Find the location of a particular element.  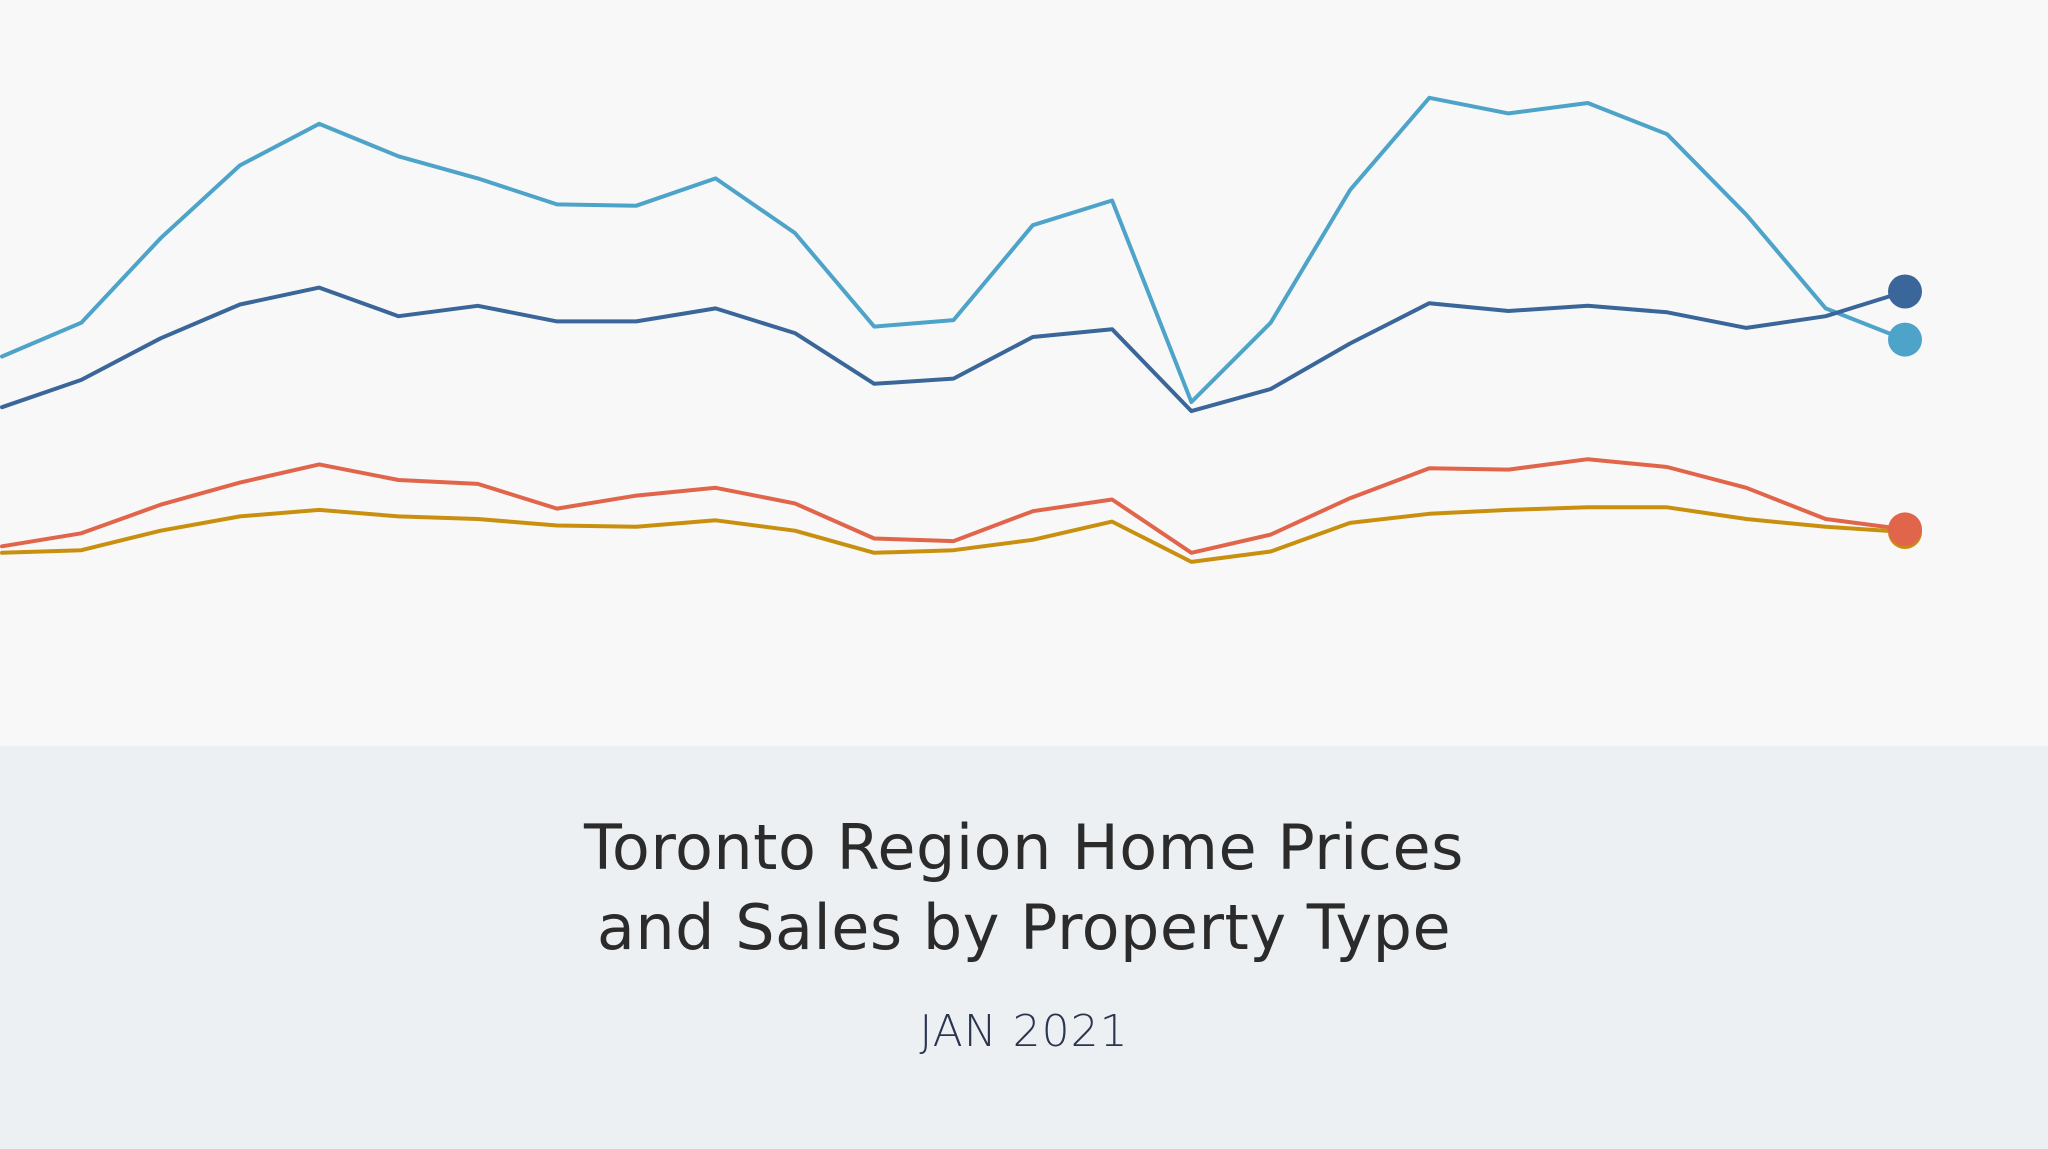

chart-date: JAN 2021 is located at coordinates (1024, 1031).